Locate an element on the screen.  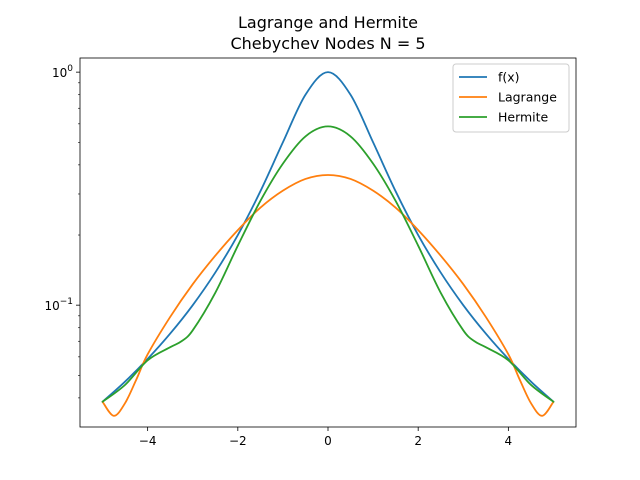
x-tick-label: −2 is located at coordinates (238, 441).